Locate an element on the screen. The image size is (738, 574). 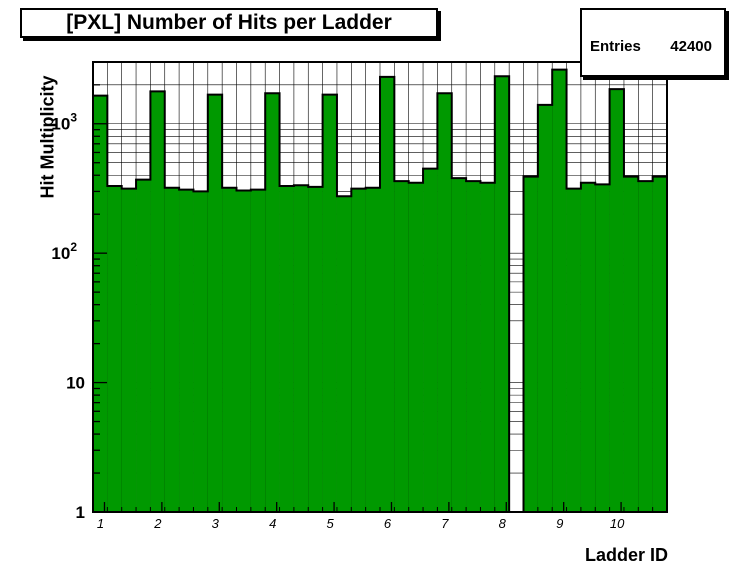
y-tick-label: 10² is located at coordinates (64, 251).